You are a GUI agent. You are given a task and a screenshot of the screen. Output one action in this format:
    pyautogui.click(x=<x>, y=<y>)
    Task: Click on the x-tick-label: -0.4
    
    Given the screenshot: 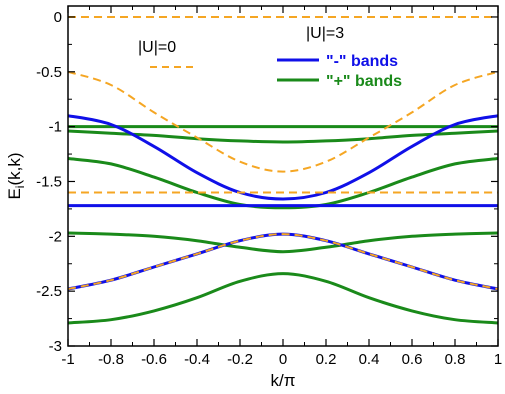 What is the action you would take?
    pyautogui.click(x=197, y=359)
    